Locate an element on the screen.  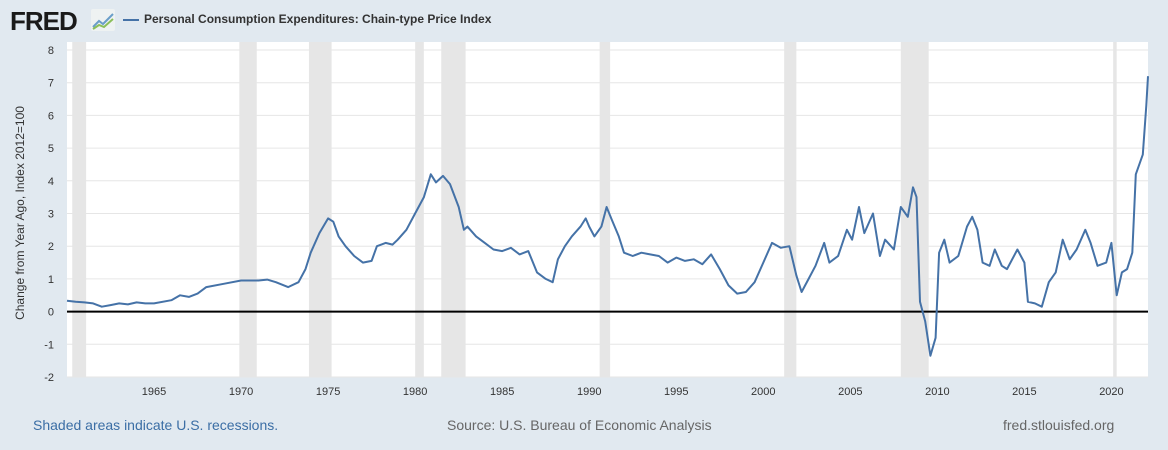
x-tick-label: 2015 is located at coordinates (1024, 392).